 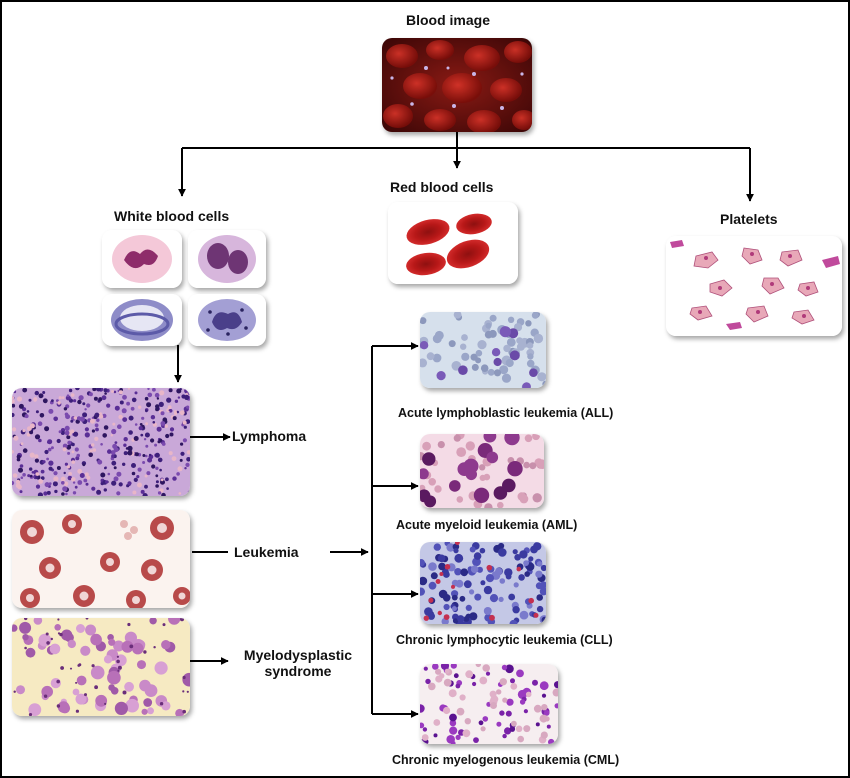 I want to click on cml-art, so click(x=489, y=704).